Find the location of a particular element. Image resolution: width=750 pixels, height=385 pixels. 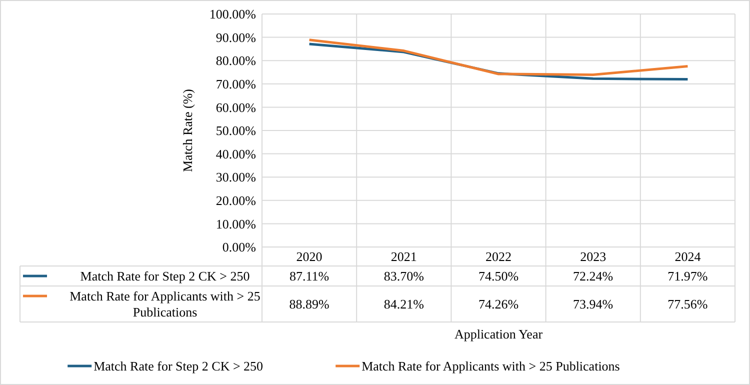

y-tick-label: 80.00% is located at coordinates (236, 60).